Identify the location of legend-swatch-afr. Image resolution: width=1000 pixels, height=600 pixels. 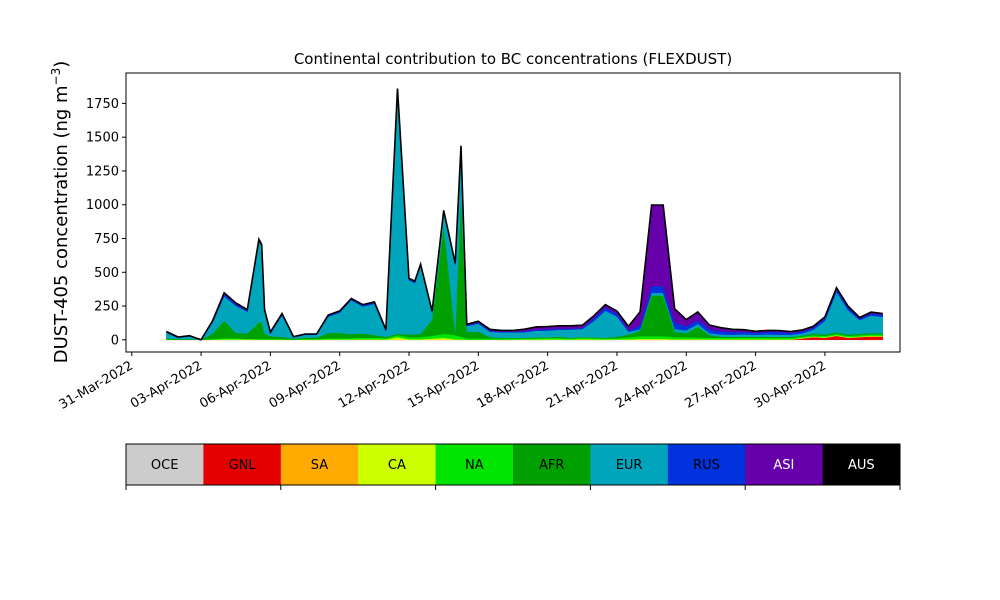
(552, 464).